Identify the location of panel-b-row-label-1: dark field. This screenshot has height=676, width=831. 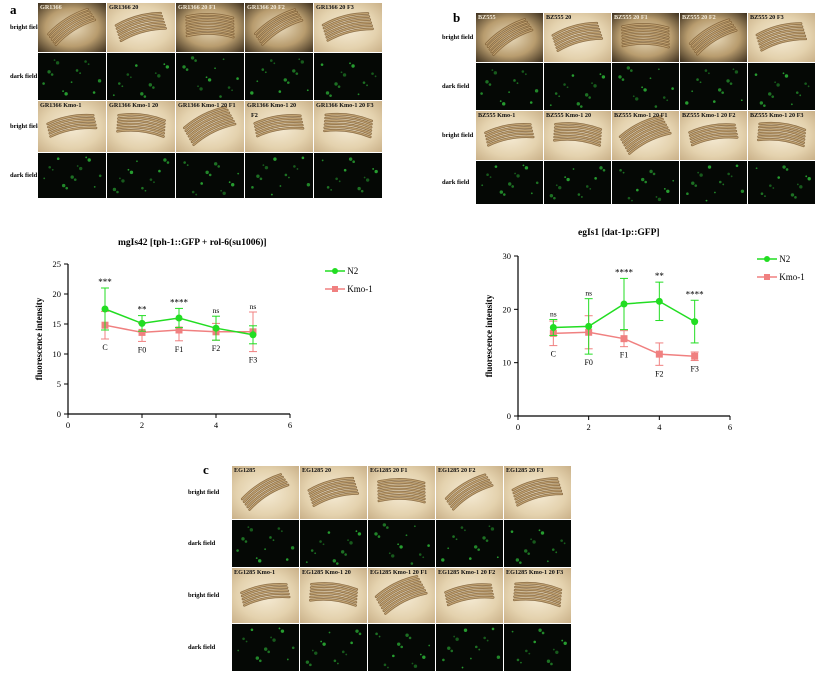
(456, 86).